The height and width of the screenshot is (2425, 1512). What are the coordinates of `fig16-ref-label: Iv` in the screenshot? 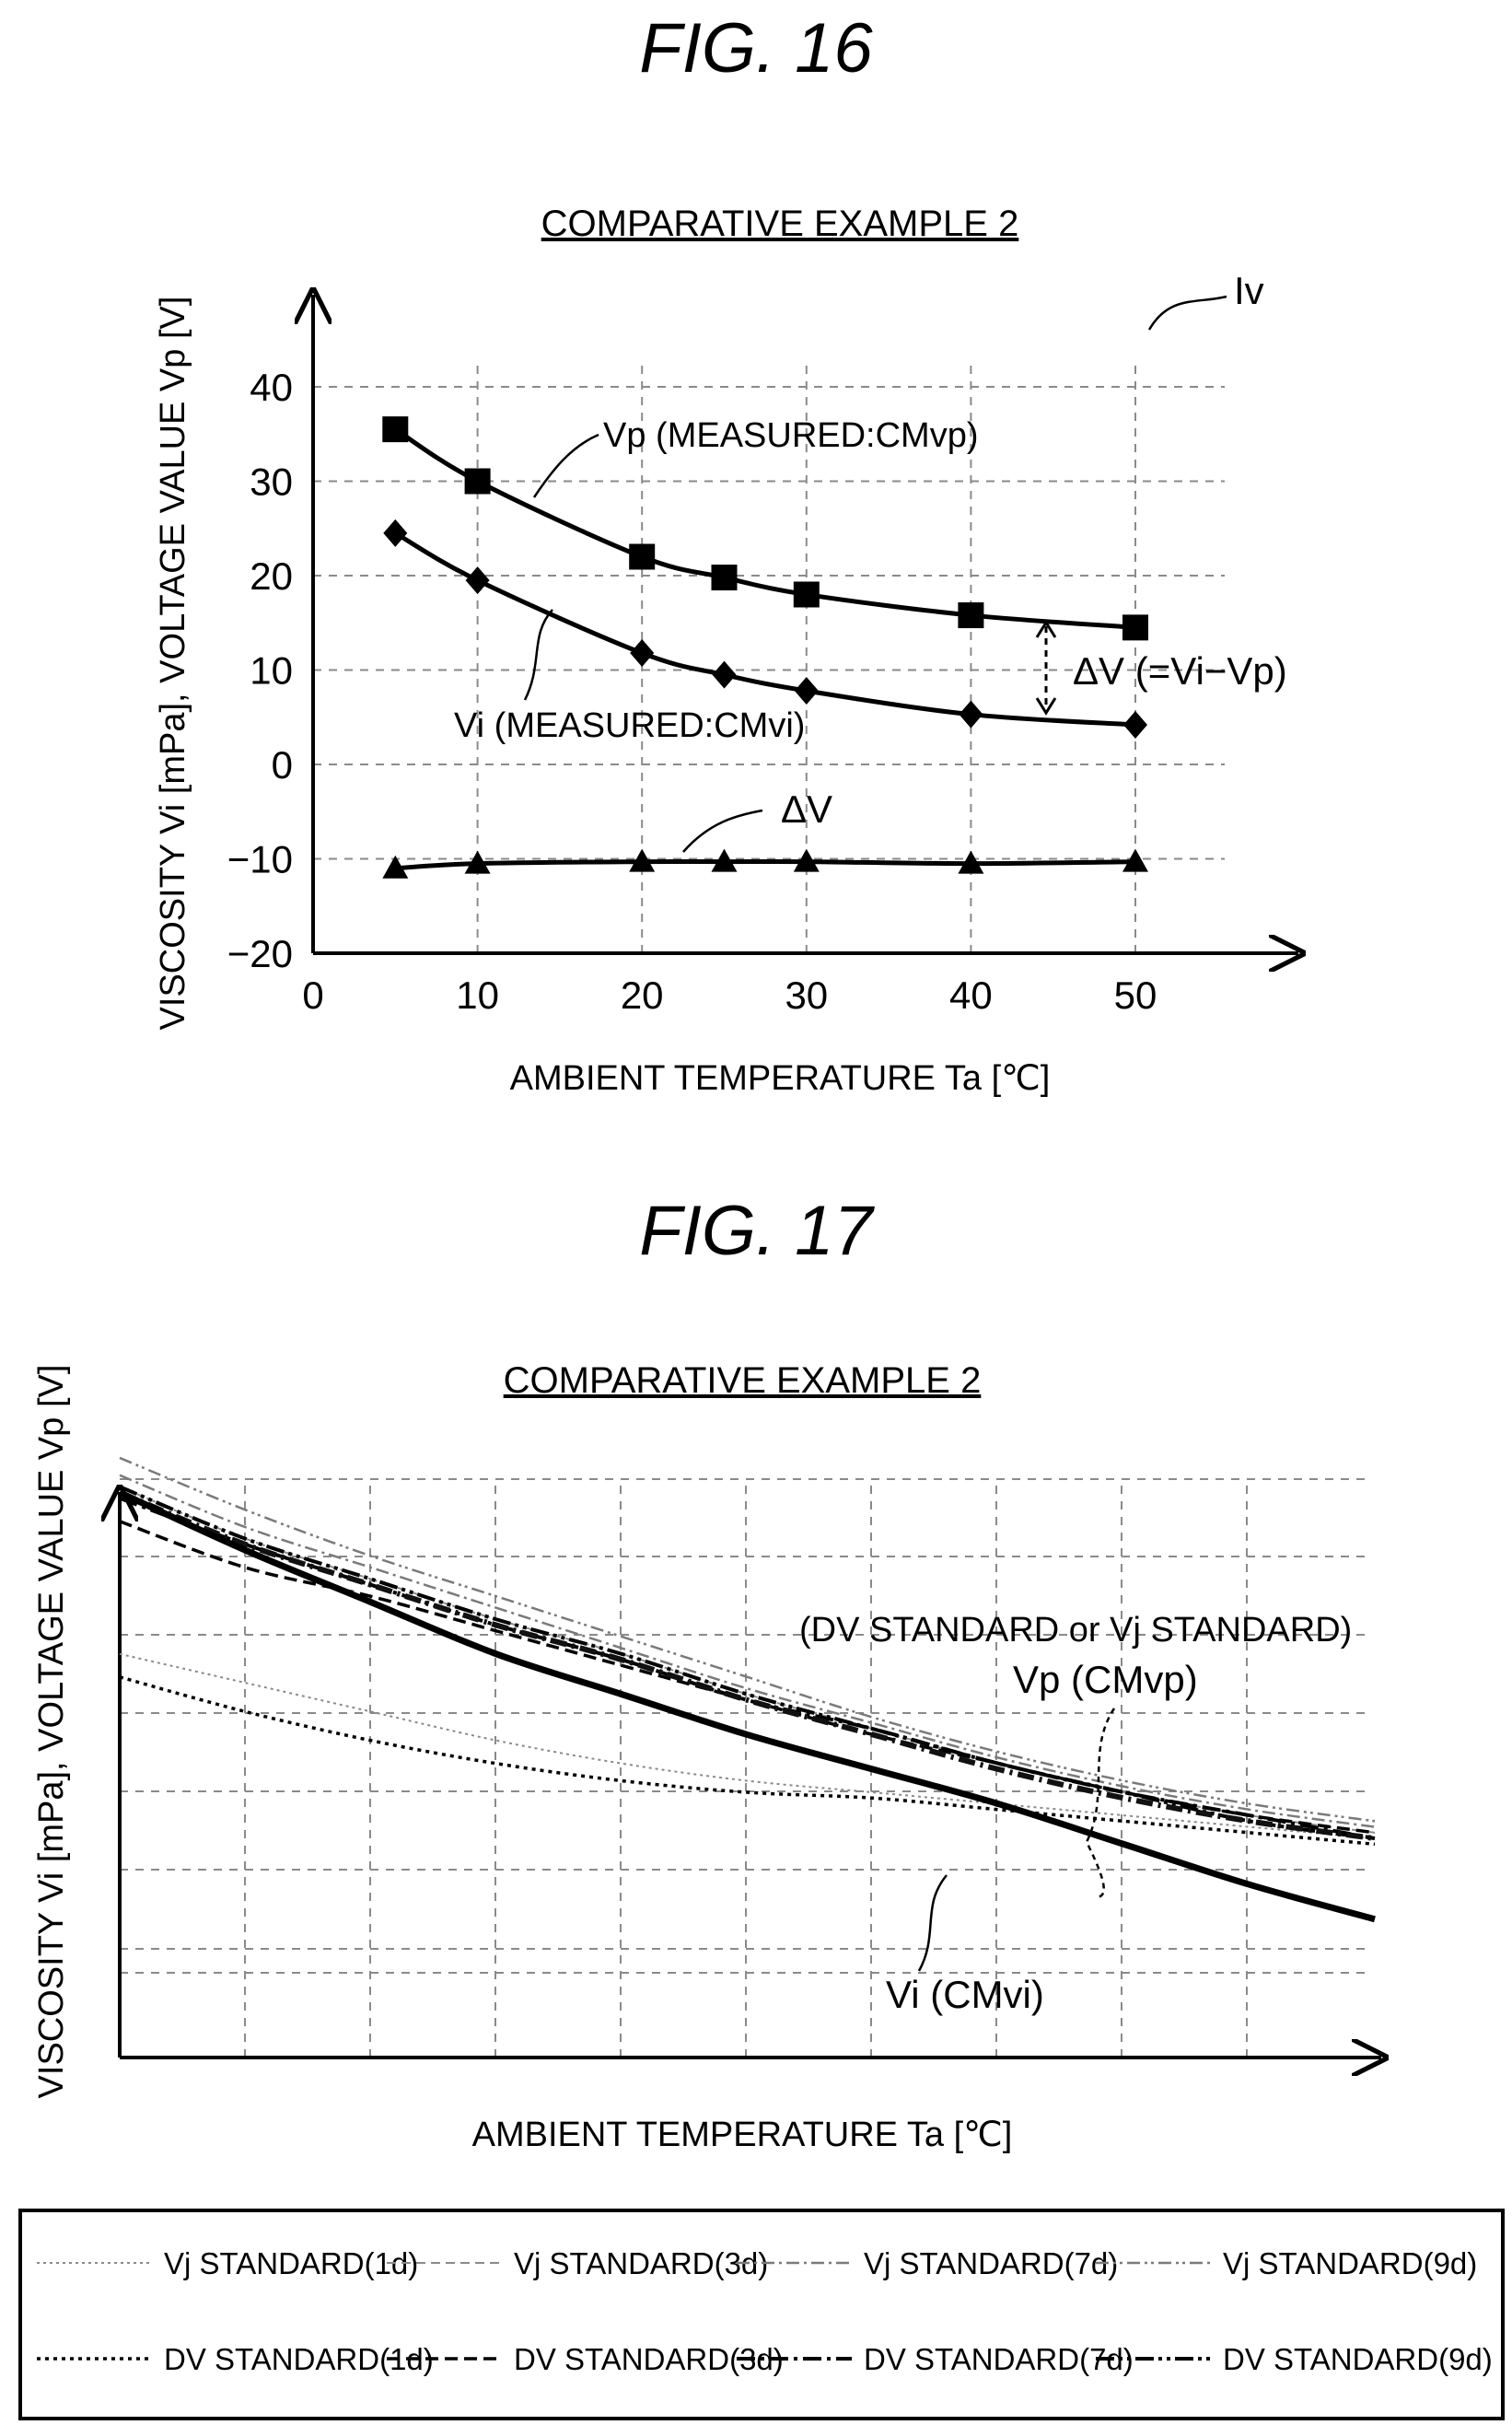 It's located at (1249, 290).